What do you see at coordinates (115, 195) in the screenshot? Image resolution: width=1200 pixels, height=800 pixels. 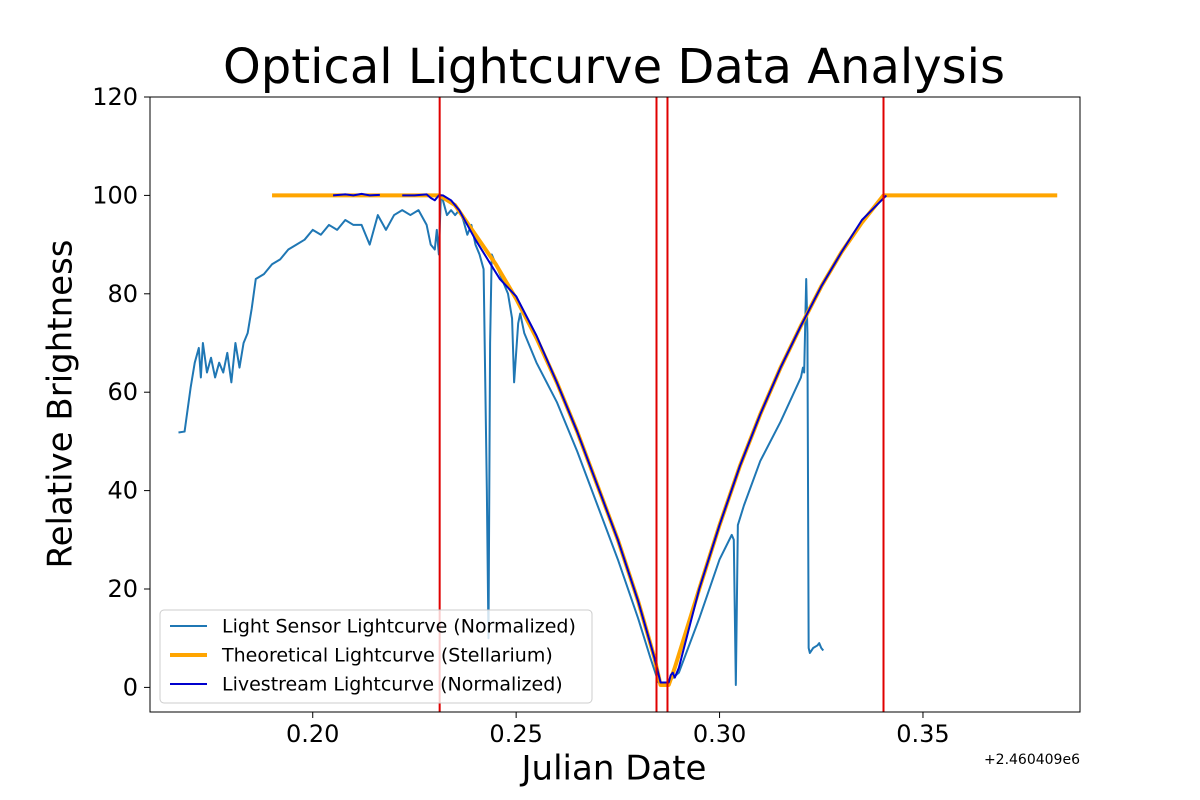 I see `y-tick-label: 100` at bounding box center [115, 195].